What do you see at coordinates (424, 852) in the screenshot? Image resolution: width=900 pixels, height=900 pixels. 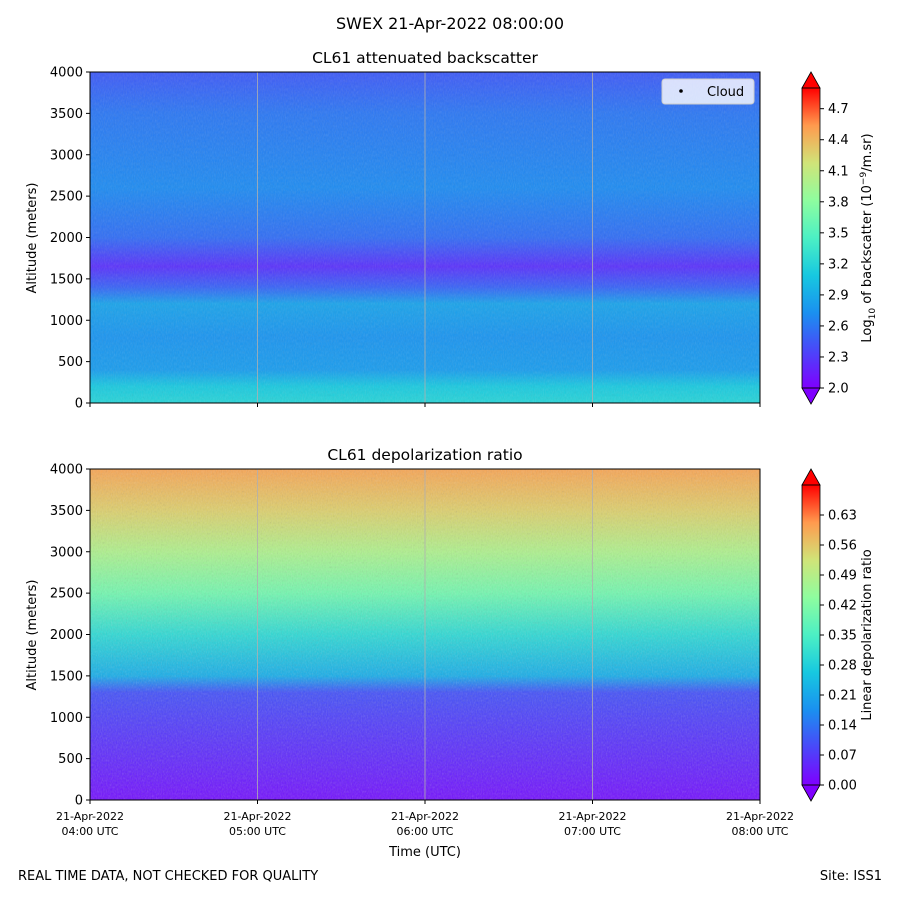 I see `x-axis-label: Time (UTC)` at bounding box center [424, 852].